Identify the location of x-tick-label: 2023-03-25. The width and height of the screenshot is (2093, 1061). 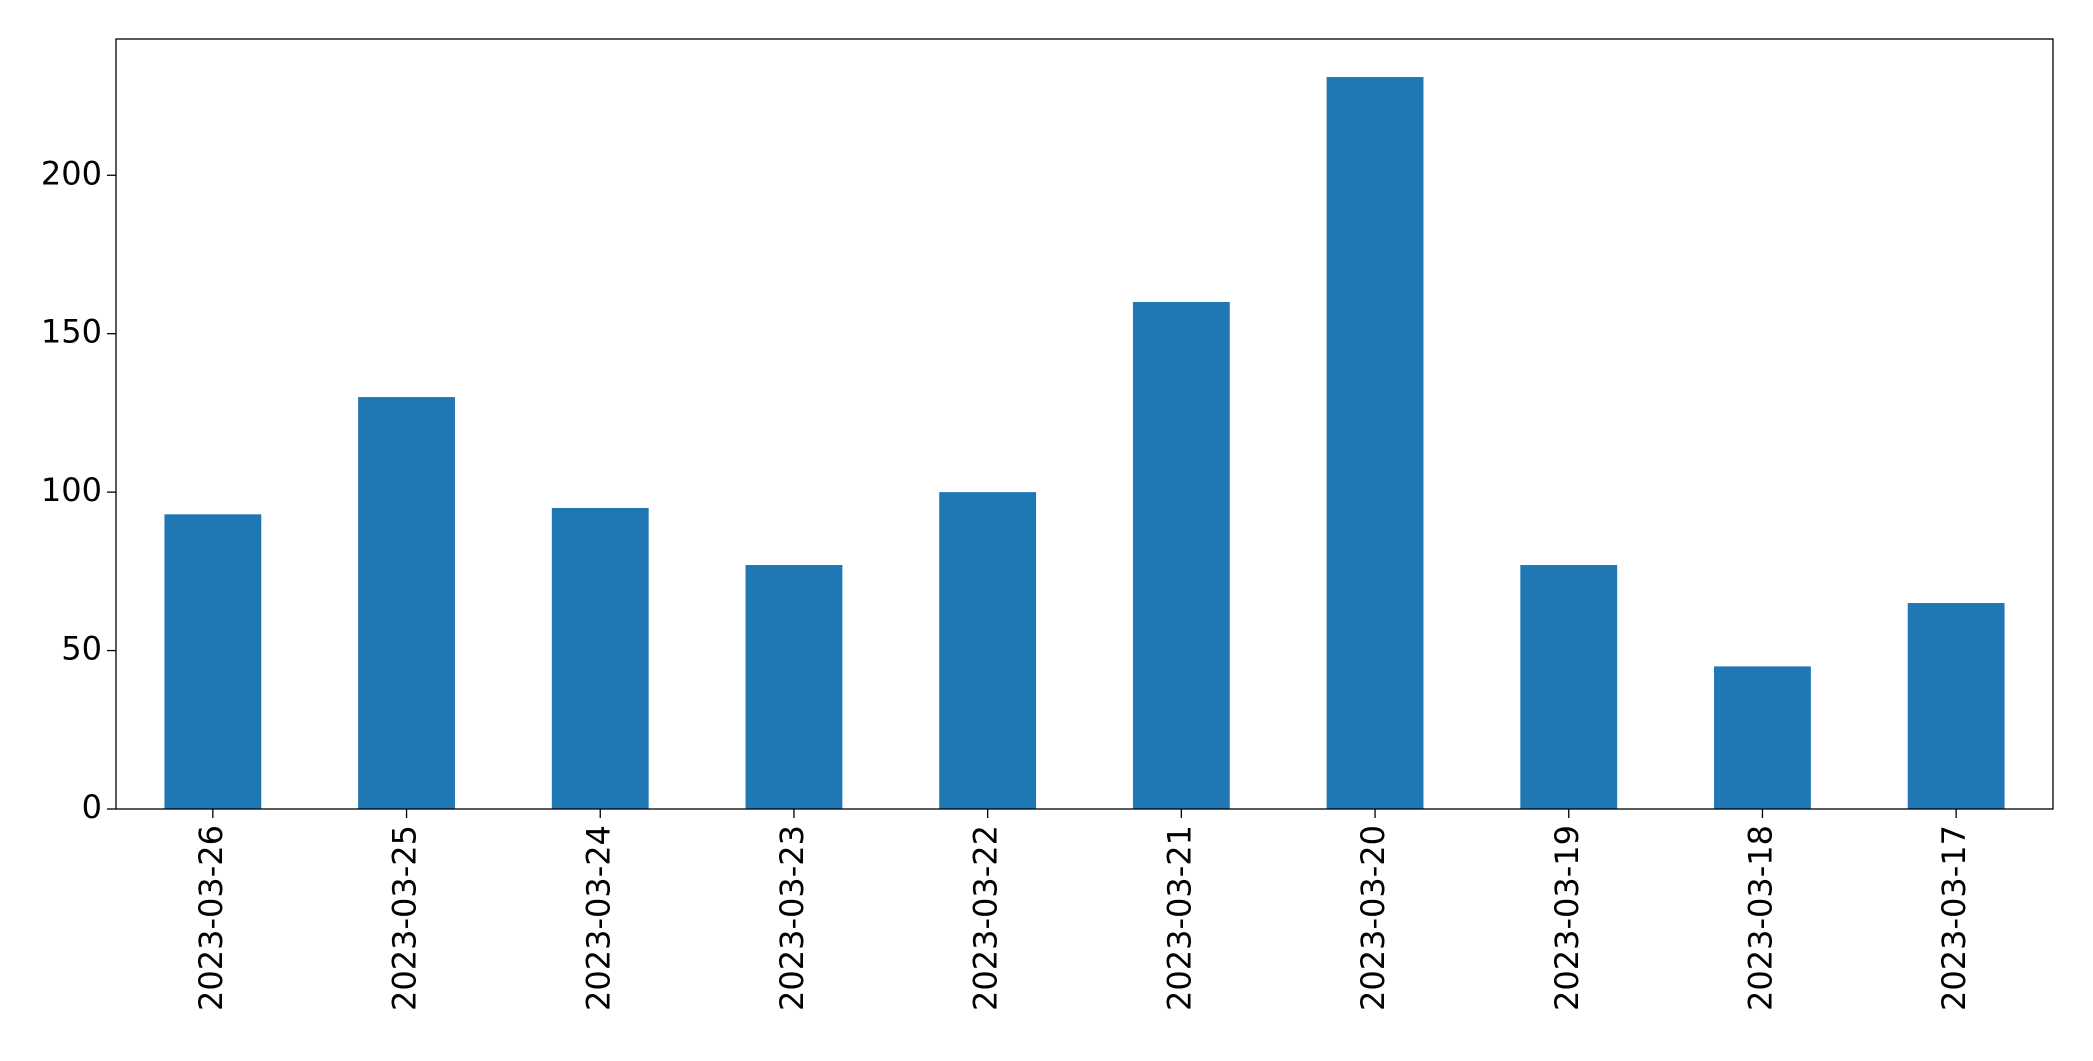
(405, 918).